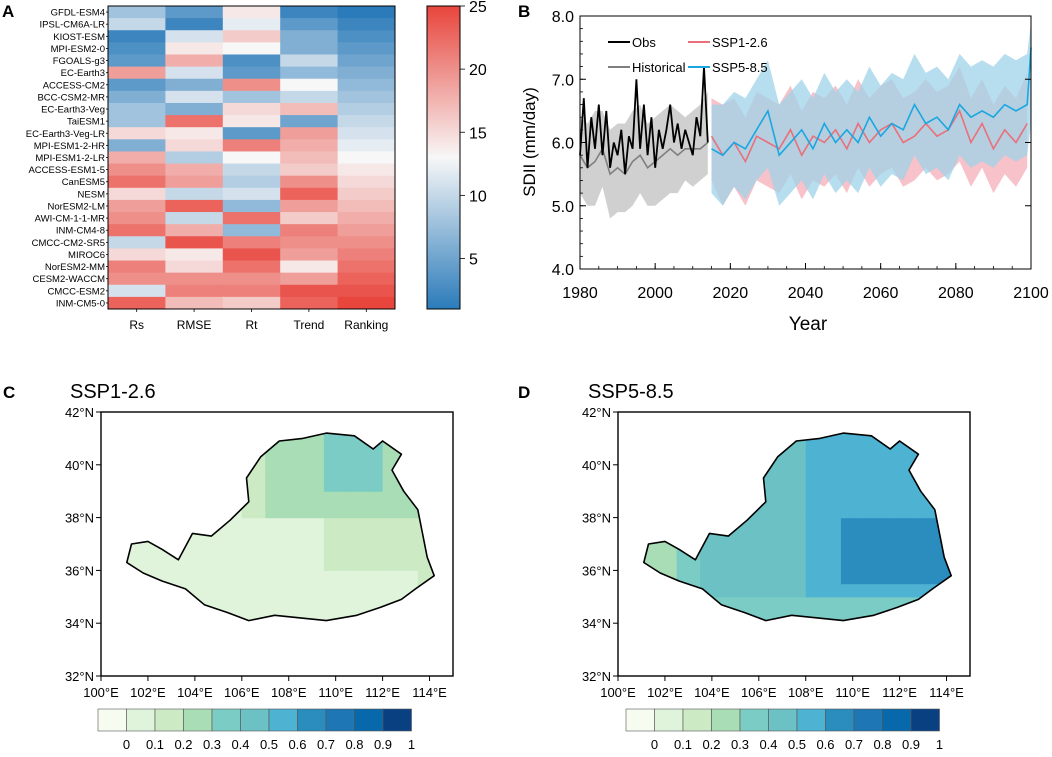 This screenshot has width=1052, height=757. I want to click on colorbar-label: 0.1, so click(155, 744).